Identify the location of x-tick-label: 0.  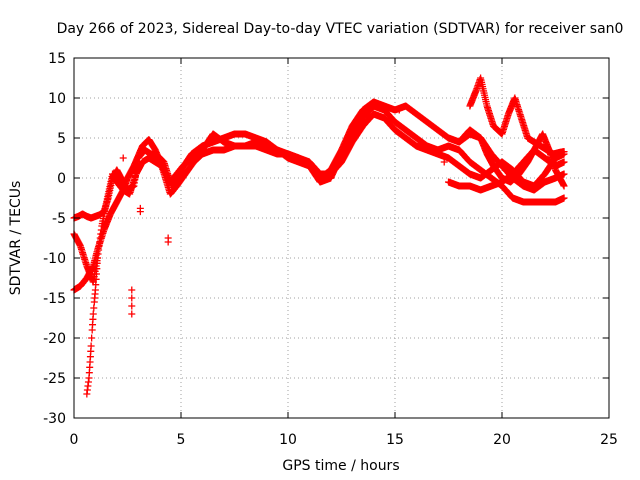
(74, 440).